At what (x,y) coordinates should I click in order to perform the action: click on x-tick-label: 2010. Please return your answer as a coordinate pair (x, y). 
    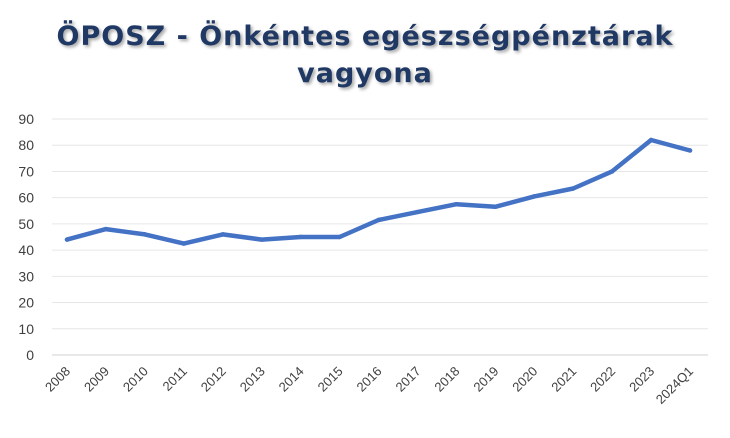
    Looking at the image, I should click on (135, 379).